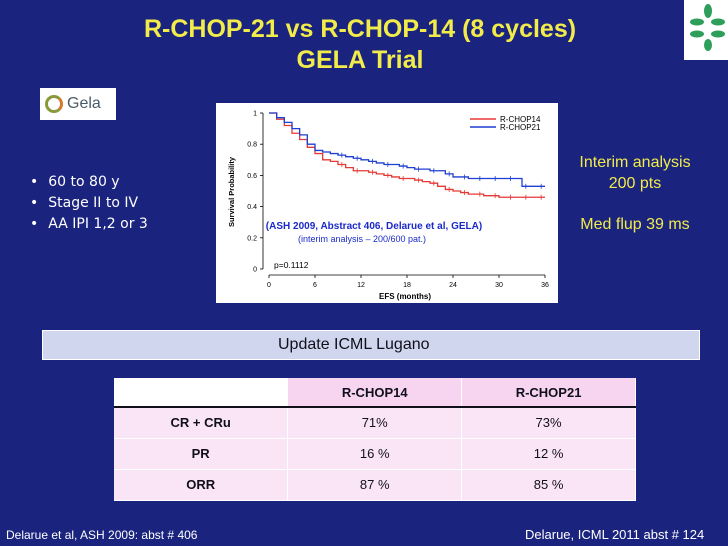  I want to click on footer-citation-left: Delarue et al, ASH 2009: abst # 406, so click(102, 535).